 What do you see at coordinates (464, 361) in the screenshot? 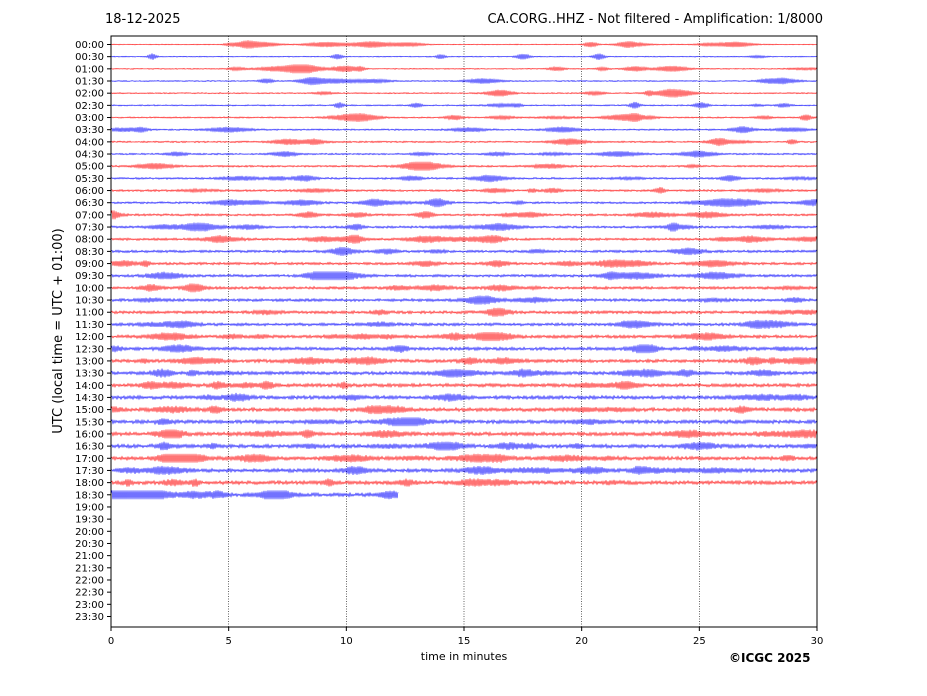
I see `trace-row-13:00` at bounding box center [464, 361].